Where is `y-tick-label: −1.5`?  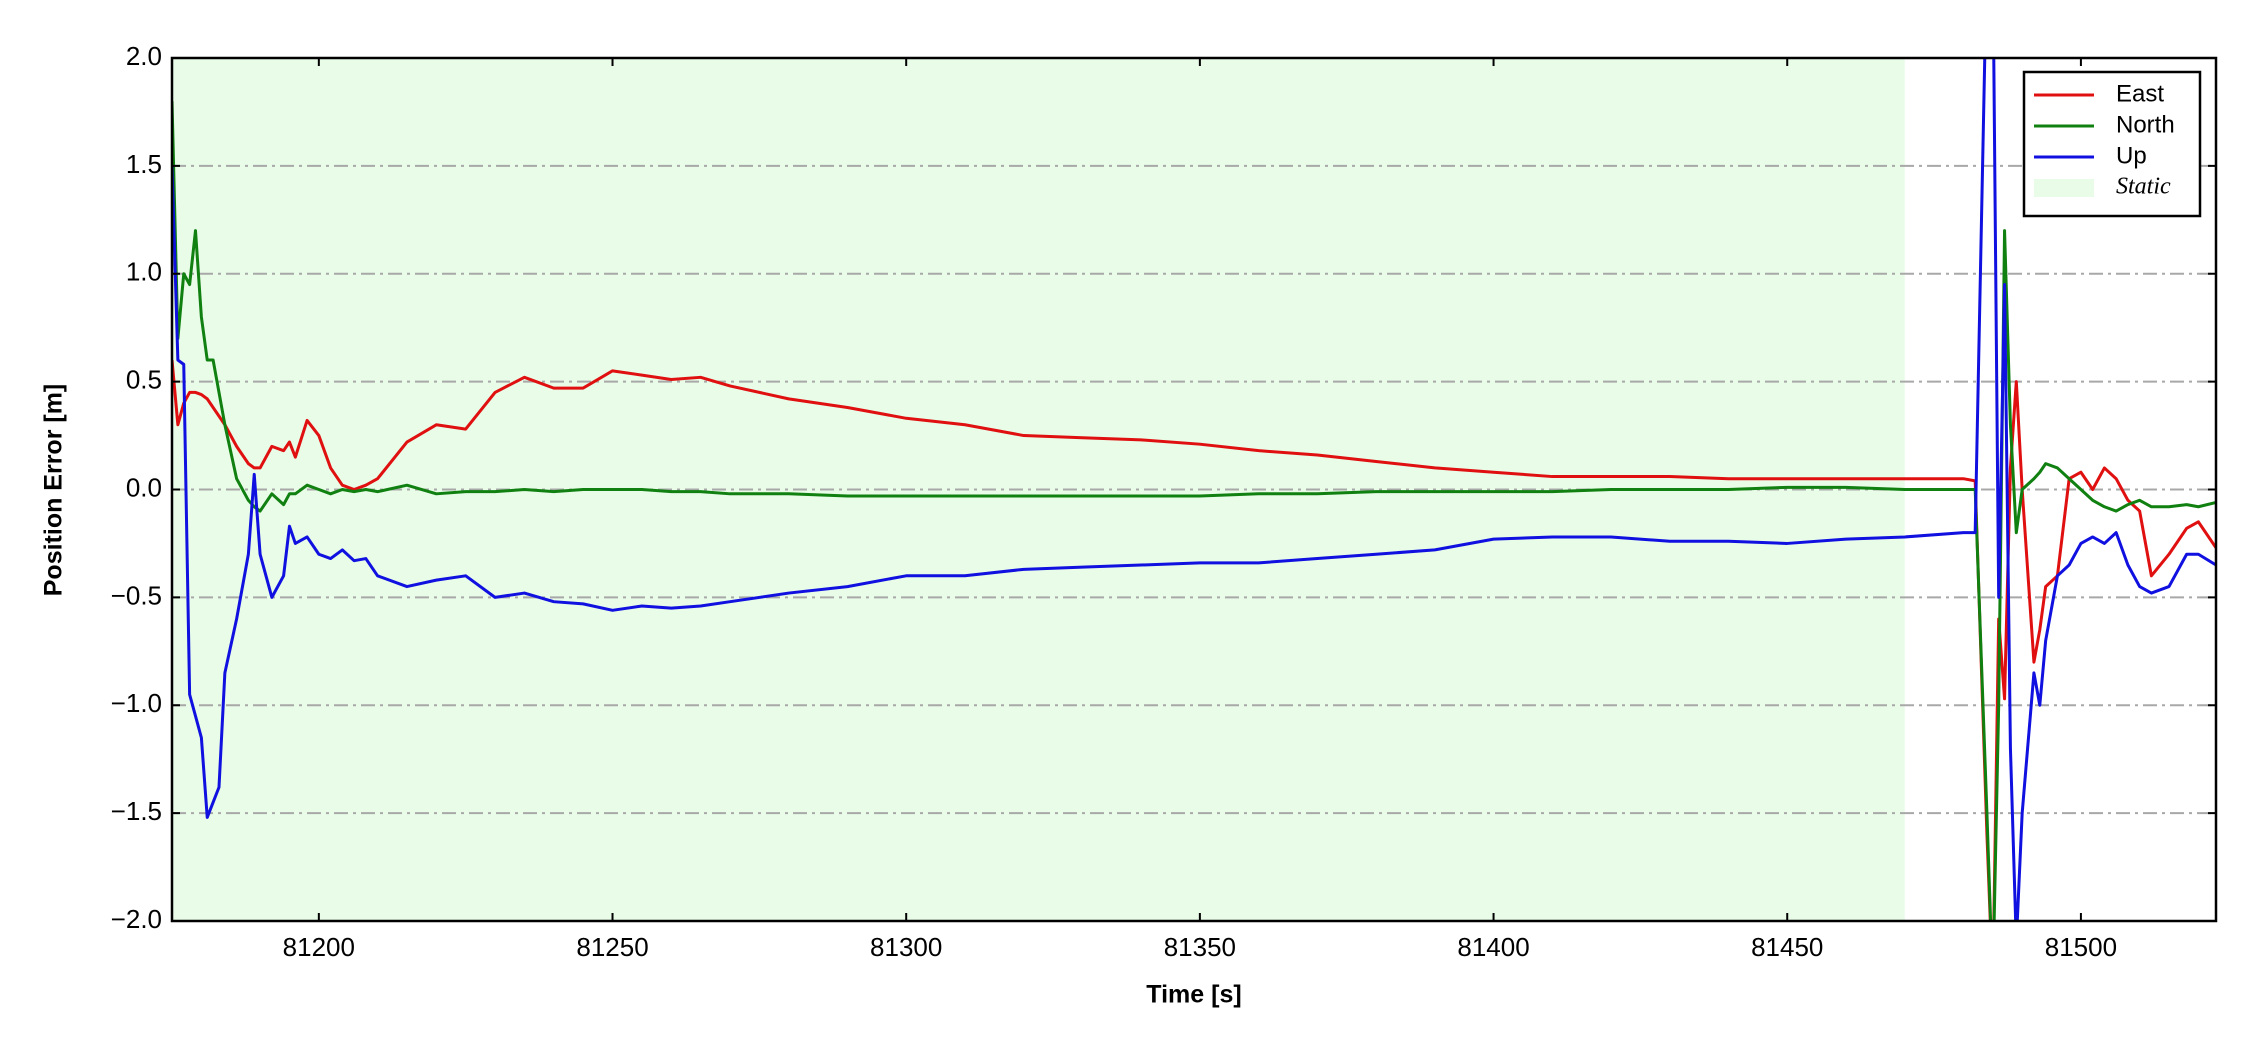
y-tick-label: −1.5 is located at coordinates (136, 811).